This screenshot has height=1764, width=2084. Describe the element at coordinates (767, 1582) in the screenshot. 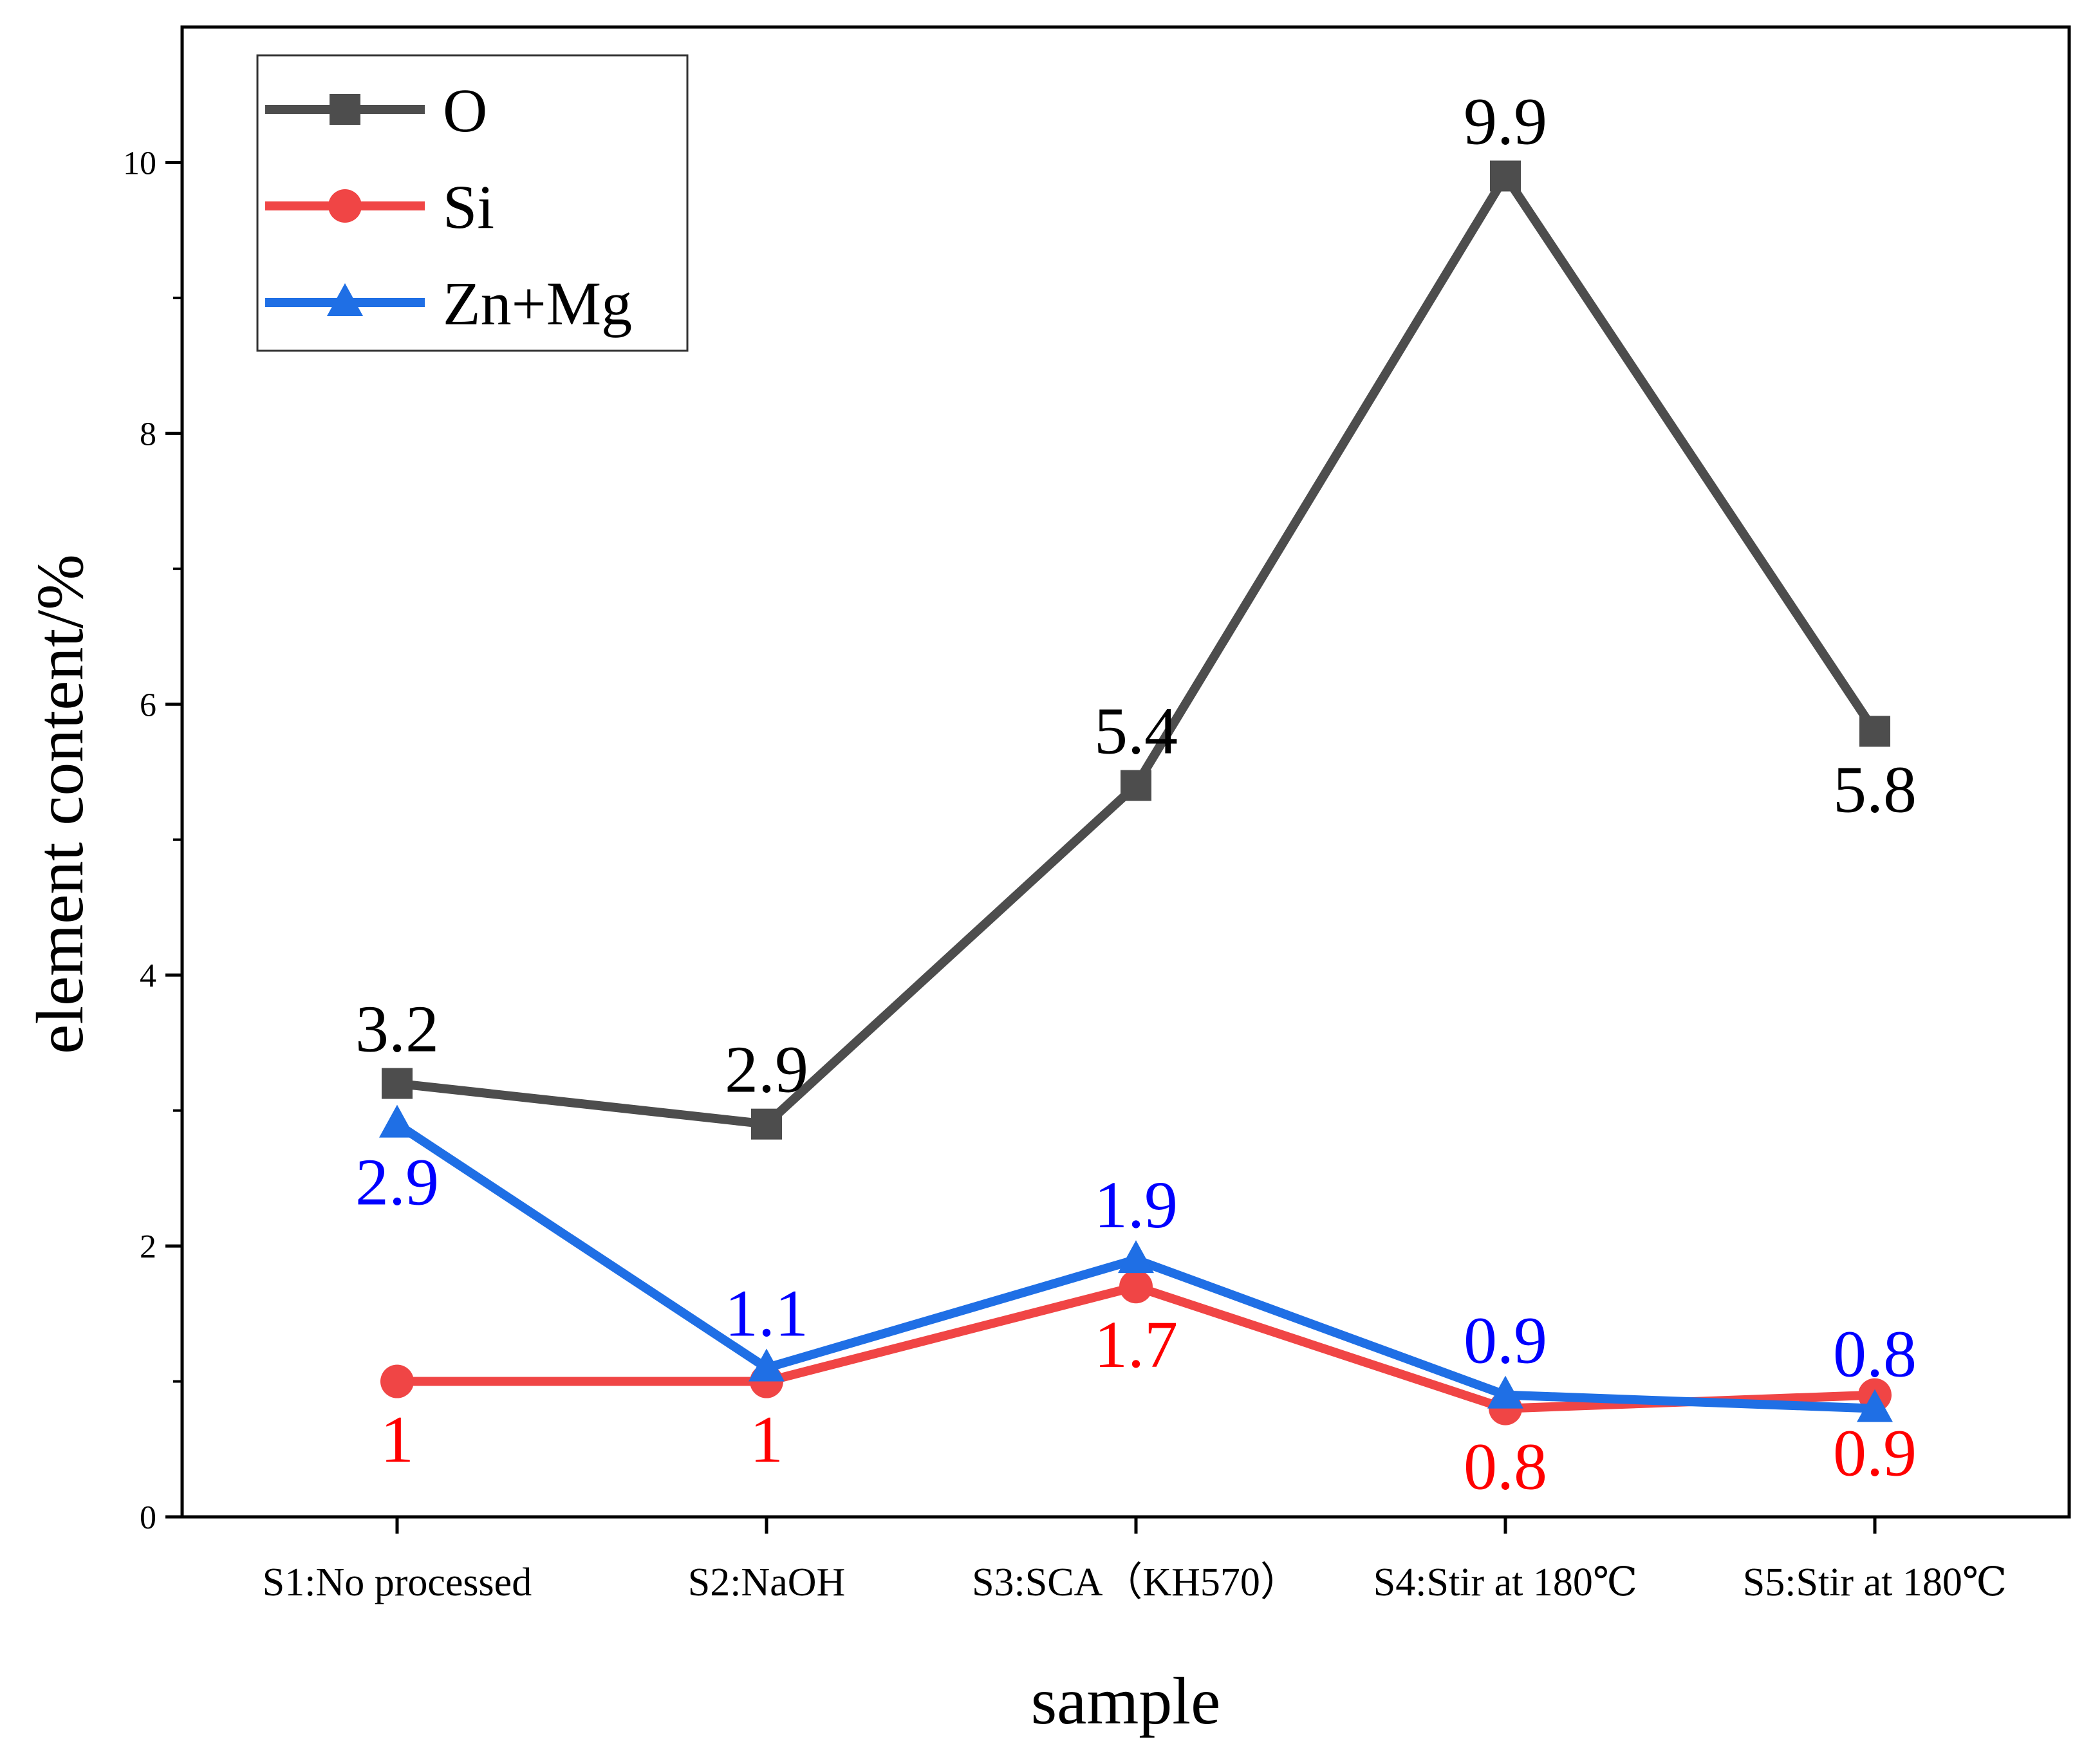

I see `x-tick-label: S2:NaOH` at that location.